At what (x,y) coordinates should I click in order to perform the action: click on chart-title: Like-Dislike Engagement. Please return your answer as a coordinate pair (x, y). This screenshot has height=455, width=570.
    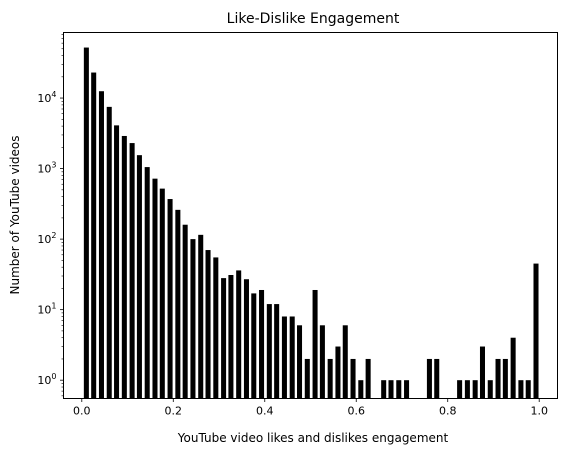
    Looking at the image, I should click on (313, 19).